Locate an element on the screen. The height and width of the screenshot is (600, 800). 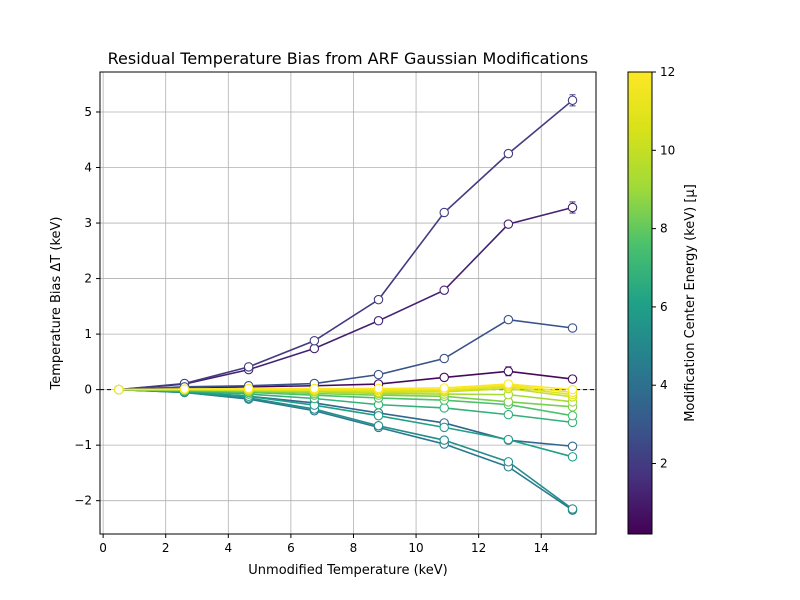
colorbar-tick-label: 4 is located at coordinates (664, 385).